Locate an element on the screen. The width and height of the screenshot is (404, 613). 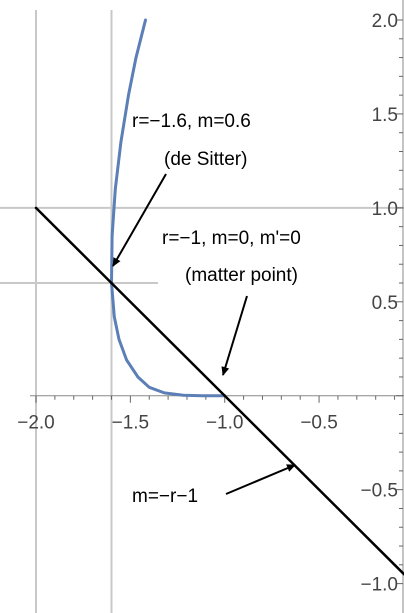
annotation-matter-line2: (matter point) is located at coordinates (241, 275).